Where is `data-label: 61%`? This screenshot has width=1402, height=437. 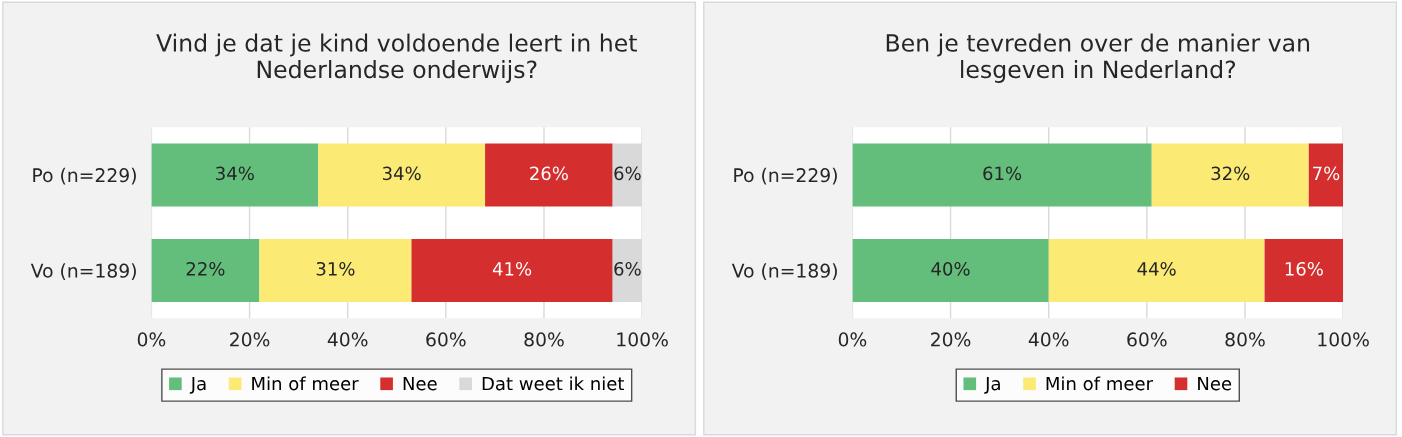 data-label: 61% is located at coordinates (1002, 173).